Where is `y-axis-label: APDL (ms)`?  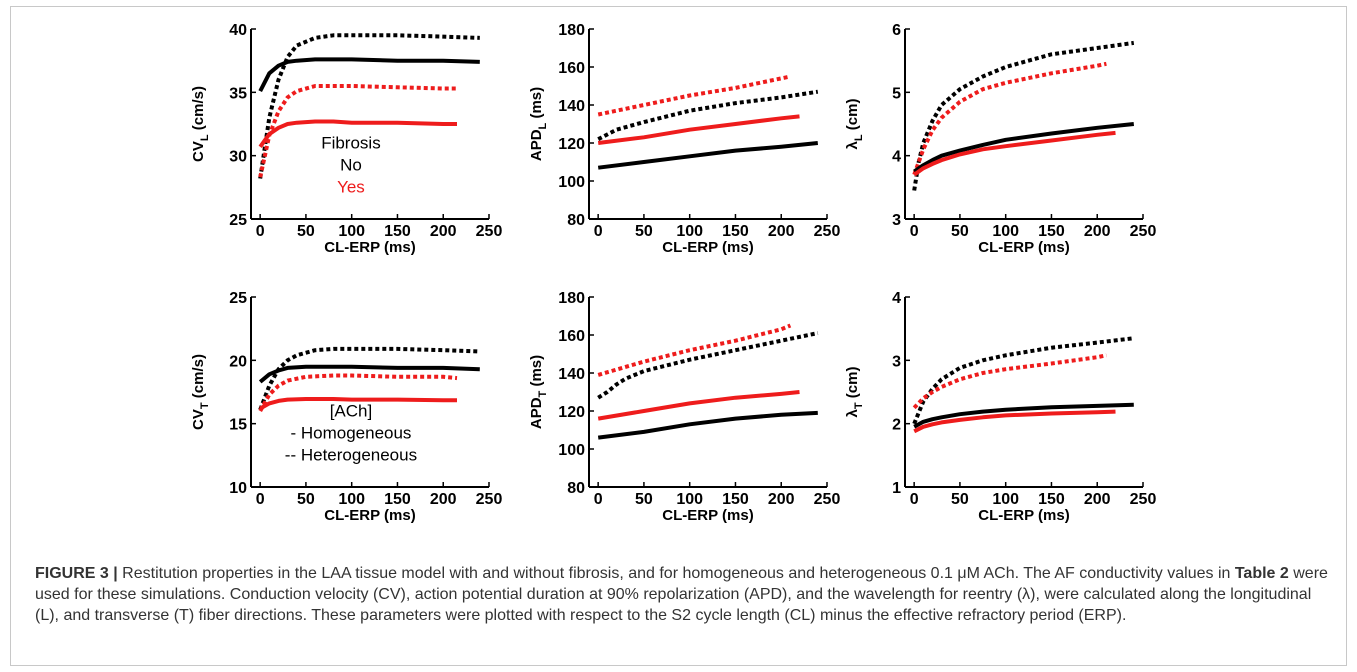
y-axis-label: APDL (ms) is located at coordinates (538, 124).